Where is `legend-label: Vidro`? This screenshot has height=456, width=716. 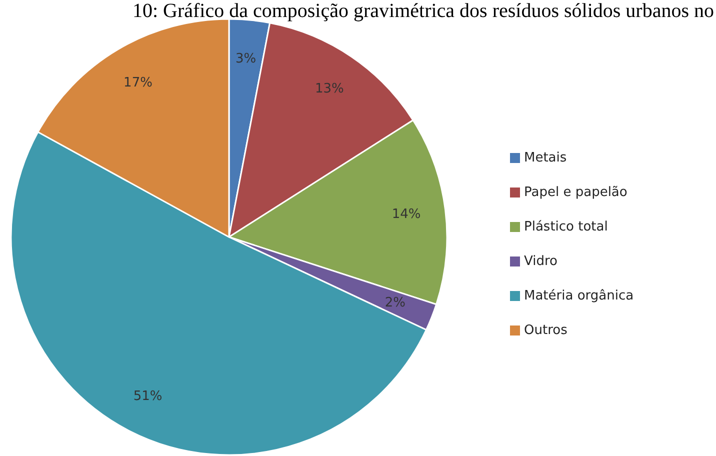 legend-label: Vidro is located at coordinates (541, 261).